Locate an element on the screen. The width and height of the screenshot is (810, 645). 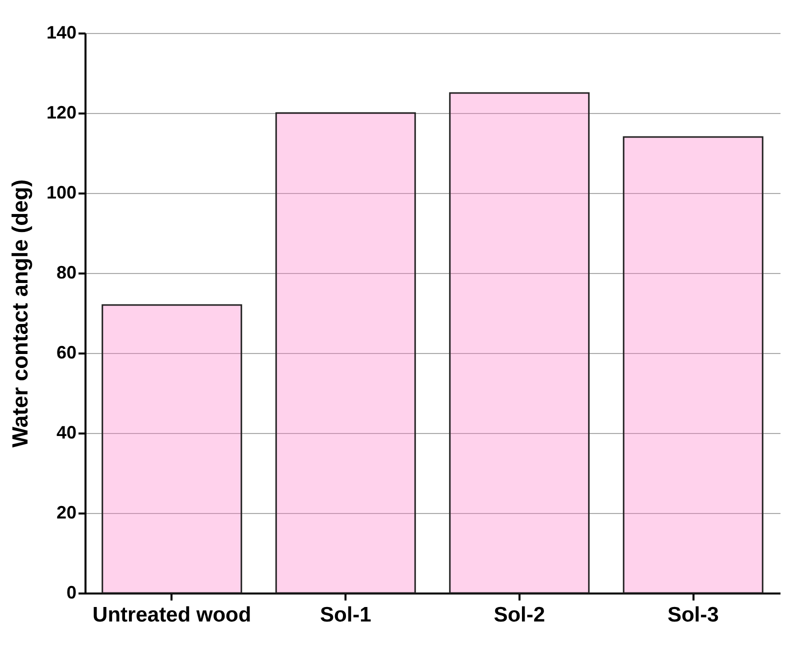
x-tick-label: Sol-1 is located at coordinates (346, 615).